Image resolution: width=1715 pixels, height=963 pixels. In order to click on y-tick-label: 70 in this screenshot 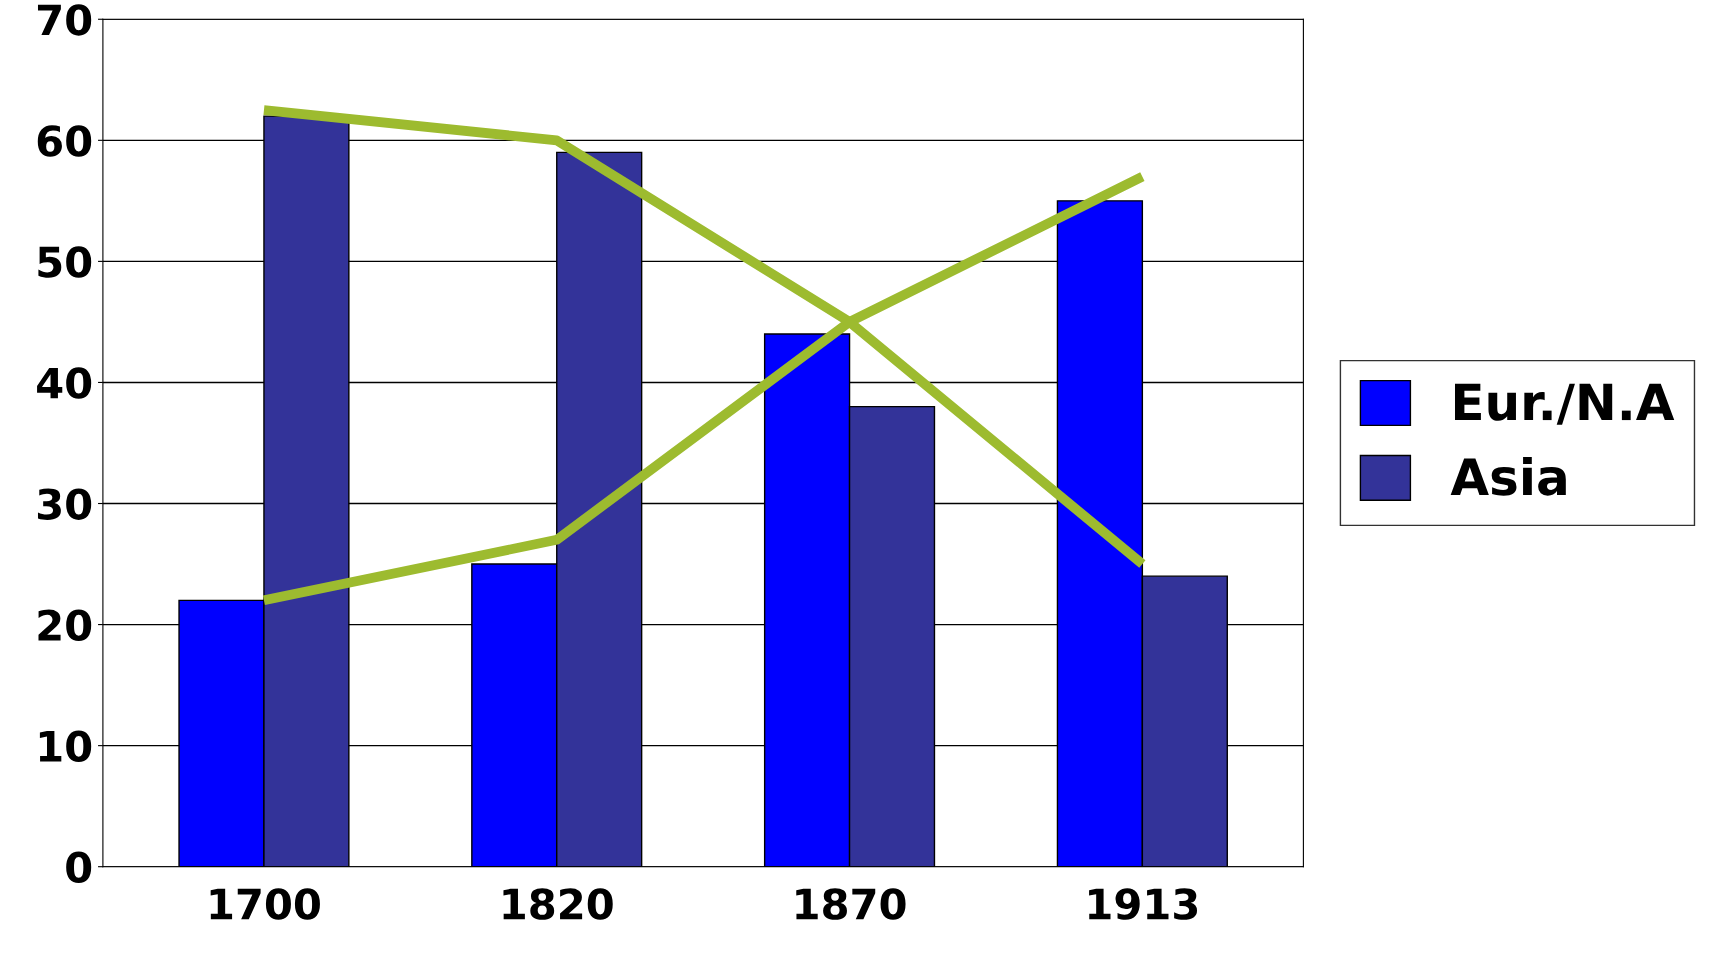, I will do `click(64, 20)`.